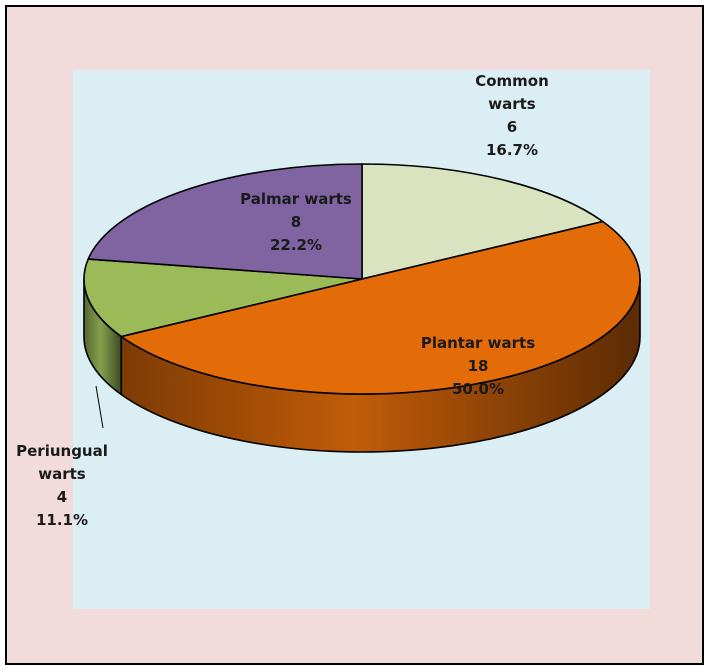 The image size is (711, 672). Describe the element at coordinates (62, 485) in the screenshot. I see `slice-label-2: Periungual warts 4 11.1%` at that location.